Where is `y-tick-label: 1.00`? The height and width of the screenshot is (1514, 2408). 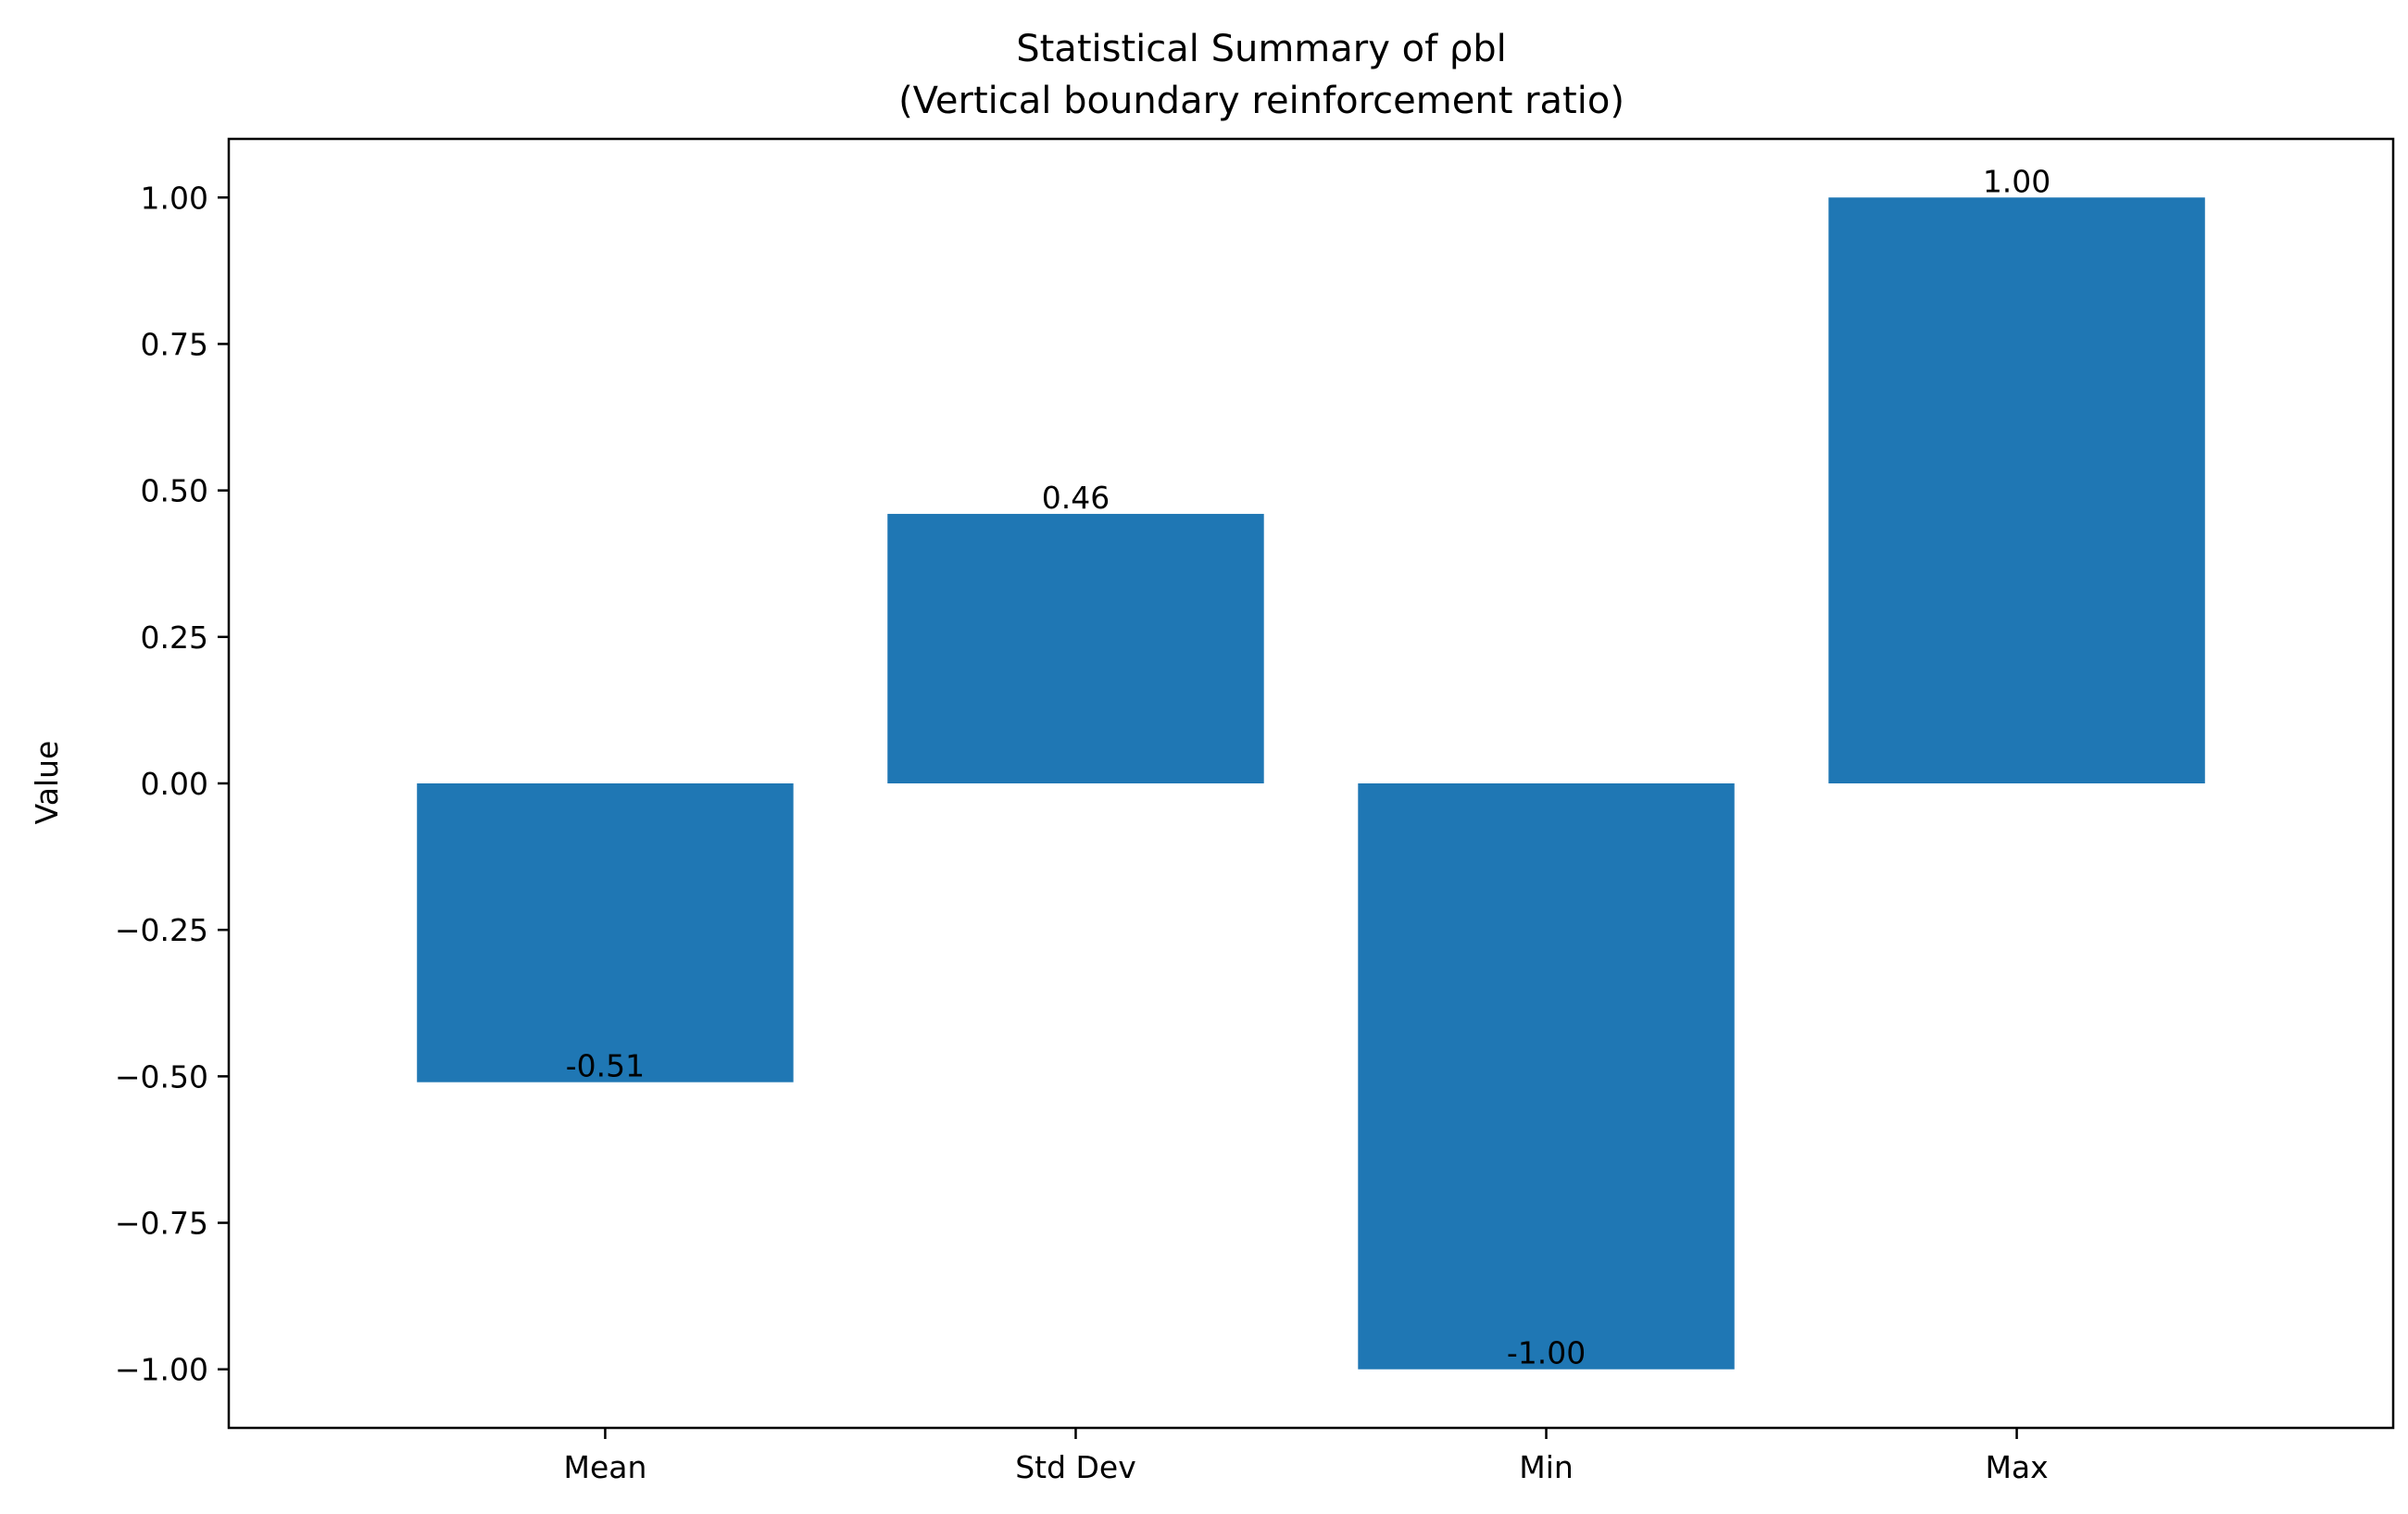
y-tick-label: 1.00 is located at coordinates (174, 198).